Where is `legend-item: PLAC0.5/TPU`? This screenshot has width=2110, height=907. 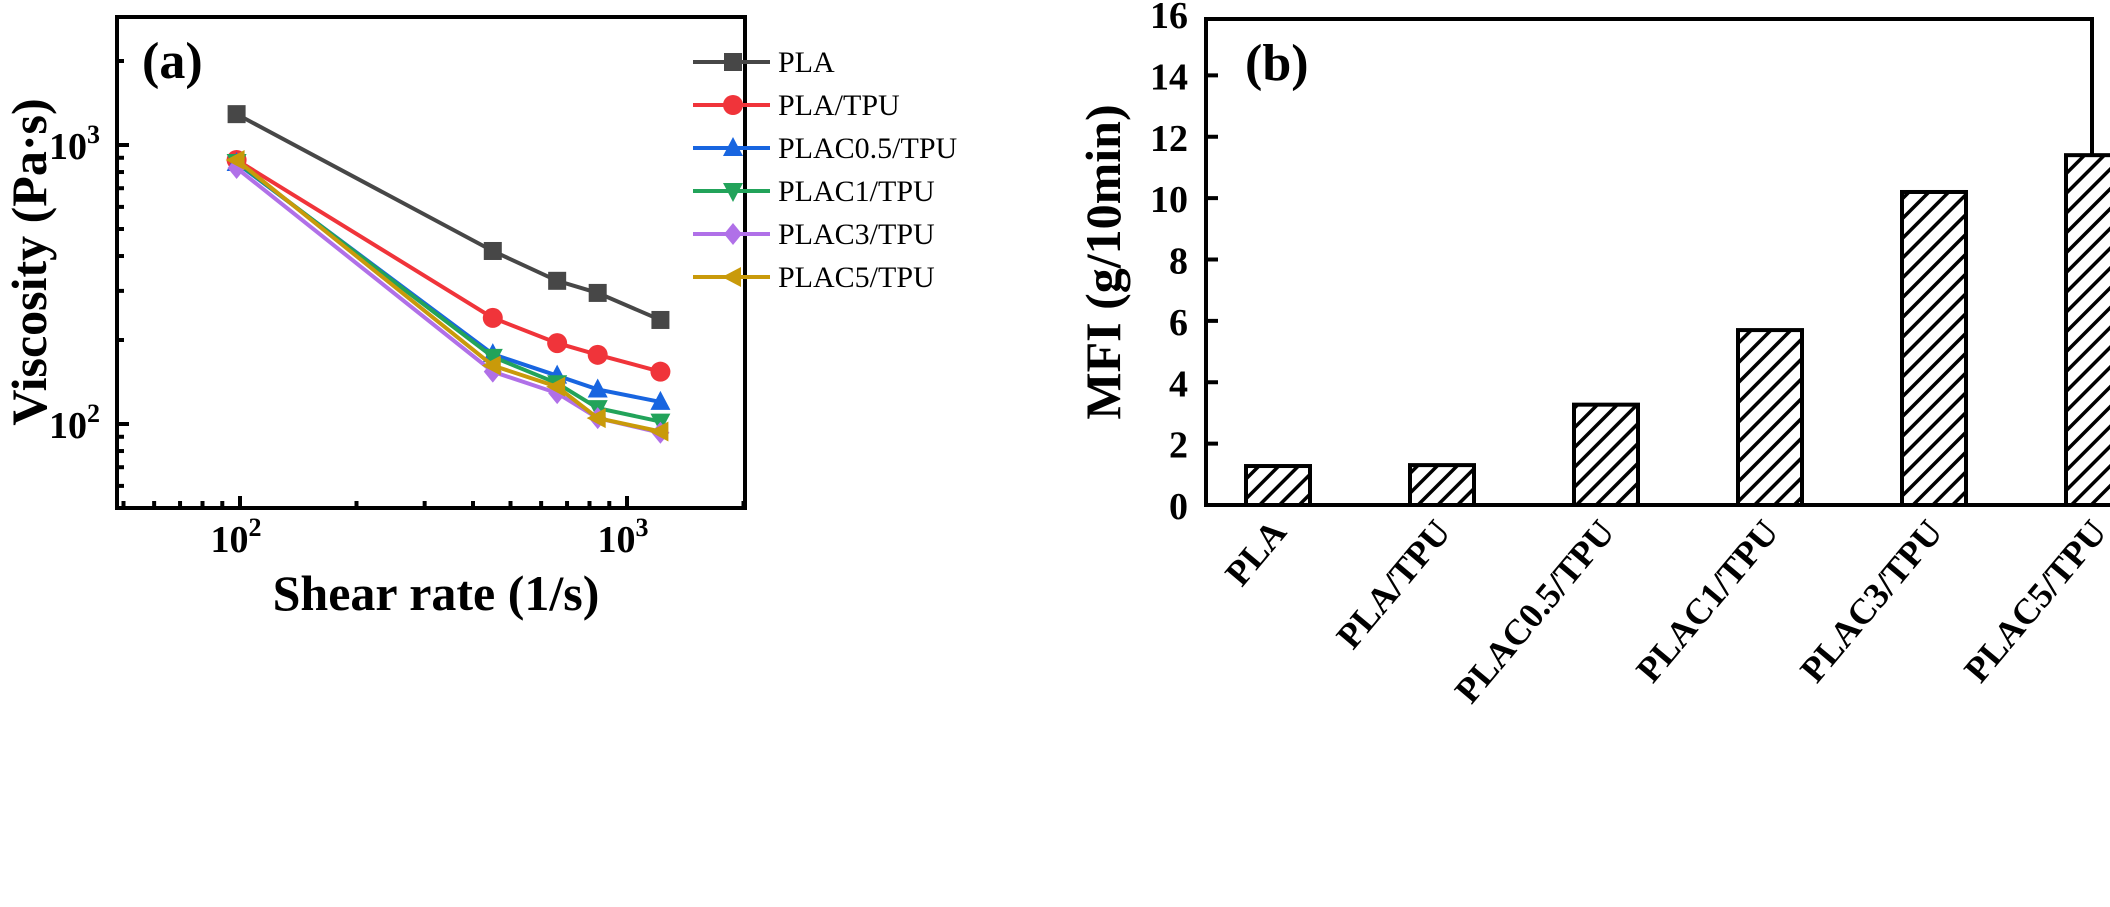 legend-item: PLAC0.5/TPU is located at coordinates (825, 148).